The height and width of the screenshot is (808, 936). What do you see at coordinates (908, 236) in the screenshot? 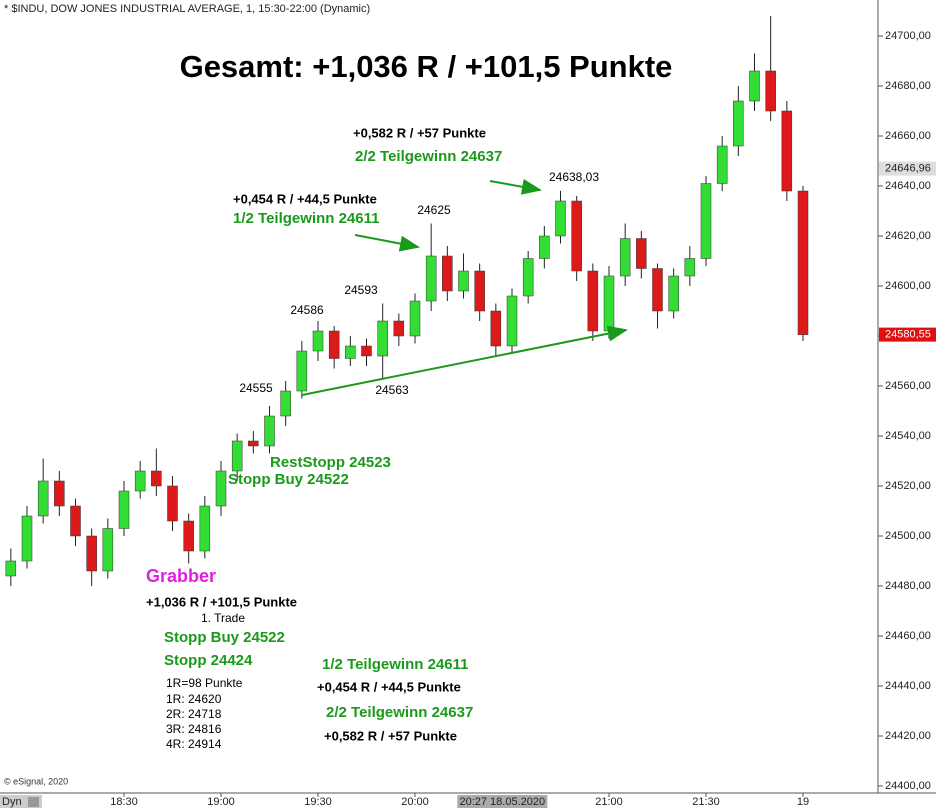
I see `y-tick-label: 24620,00` at bounding box center [908, 236].